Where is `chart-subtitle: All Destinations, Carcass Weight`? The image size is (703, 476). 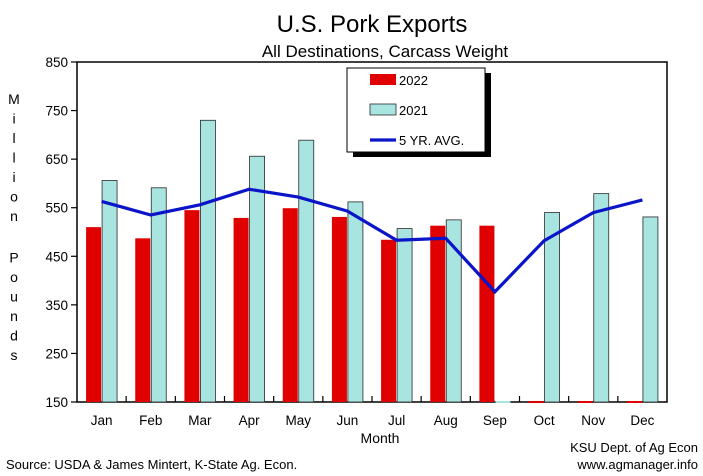 chart-subtitle: All Destinations, Carcass Weight is located at coordinates (385, 51).